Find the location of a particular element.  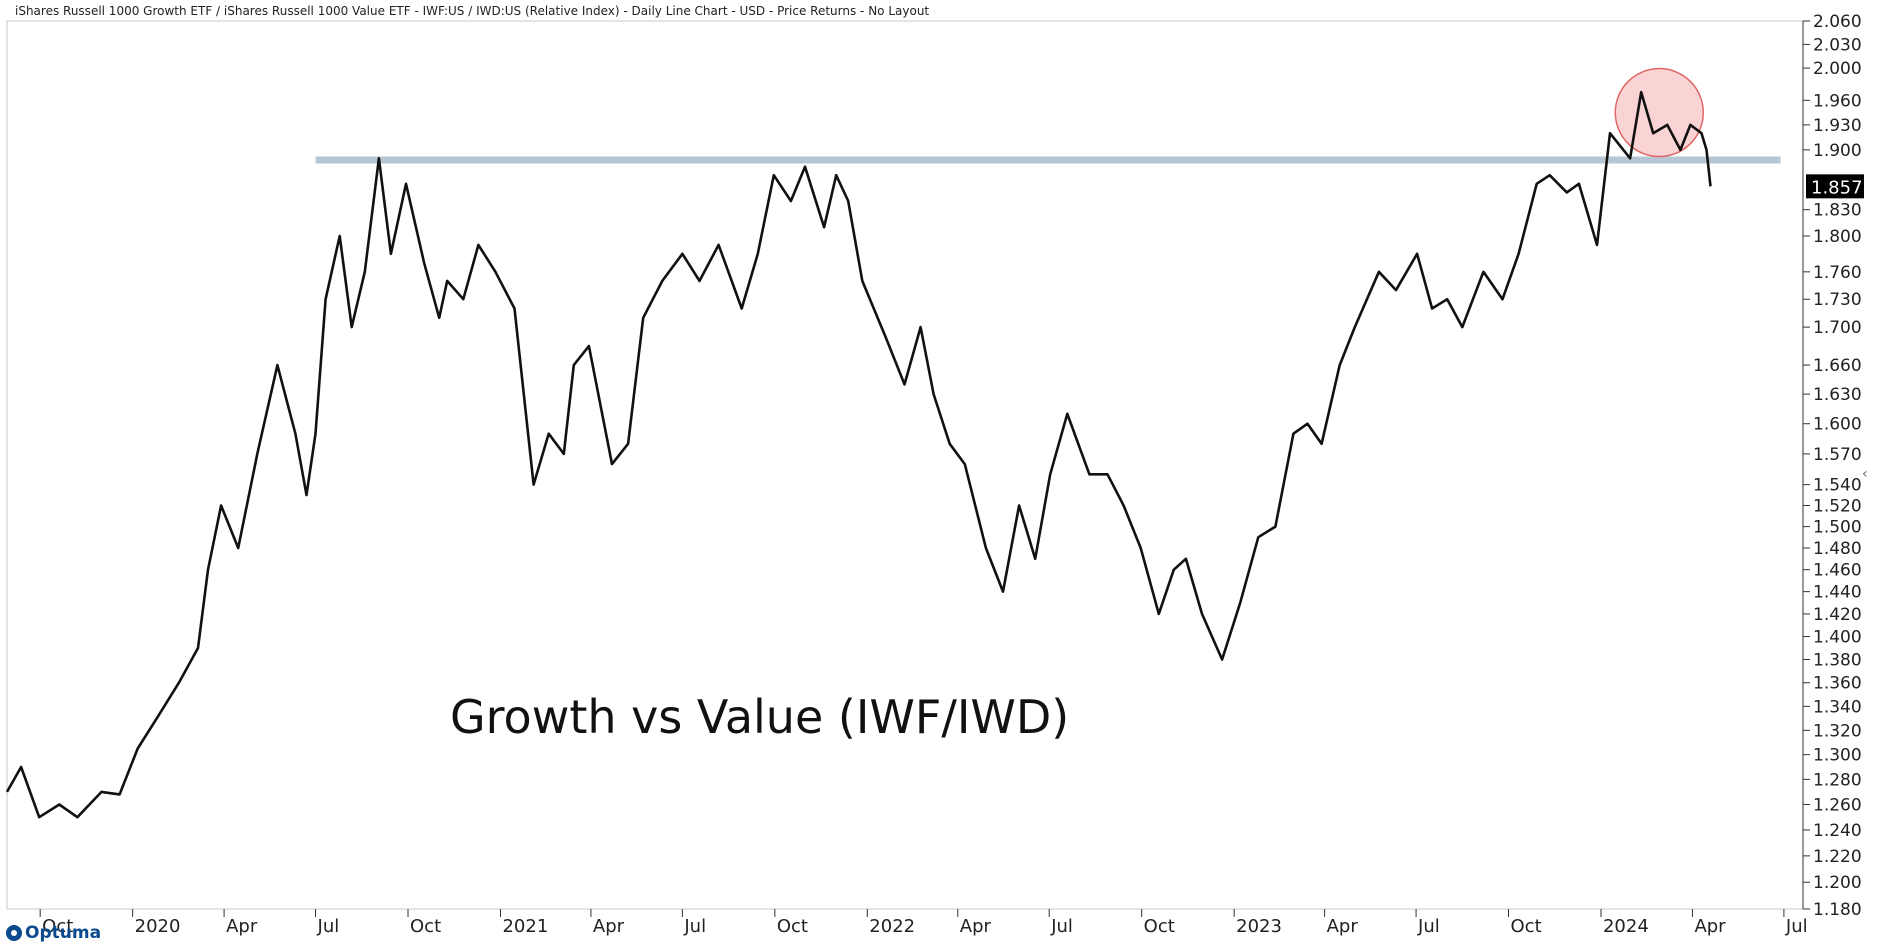

y-tick-label: 1.400 is located at coordinates (1837, 638).